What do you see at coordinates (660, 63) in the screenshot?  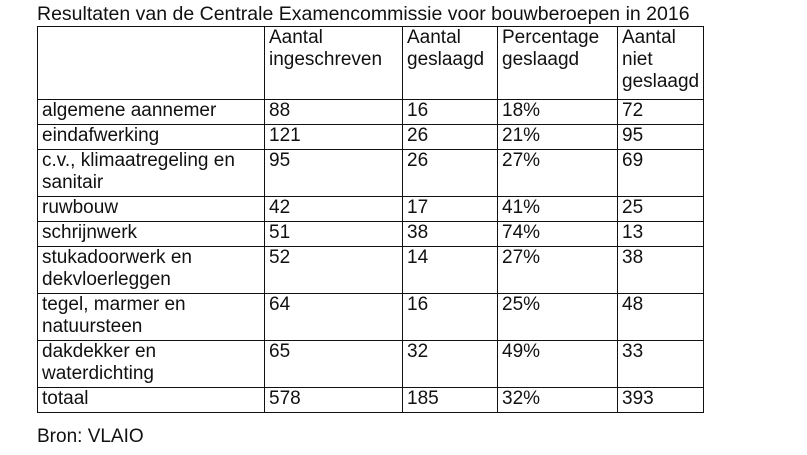 I see `column-header: Aantal niet geslaagd` at bounding box center [660, 63].